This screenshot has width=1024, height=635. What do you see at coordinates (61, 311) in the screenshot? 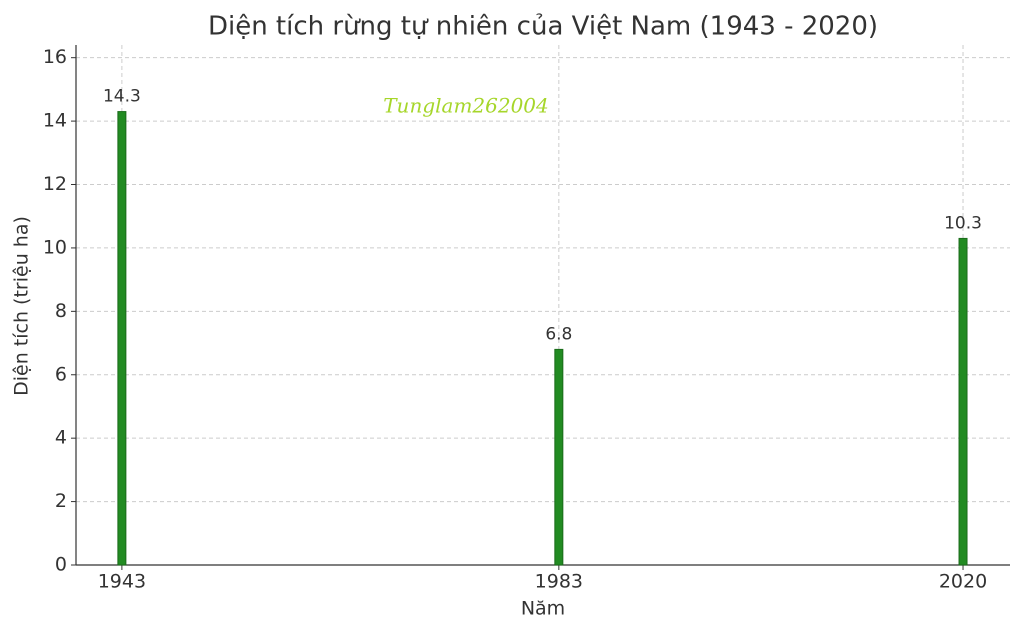
I see `y-tick-label: 8` at bounding box center [61, 311].